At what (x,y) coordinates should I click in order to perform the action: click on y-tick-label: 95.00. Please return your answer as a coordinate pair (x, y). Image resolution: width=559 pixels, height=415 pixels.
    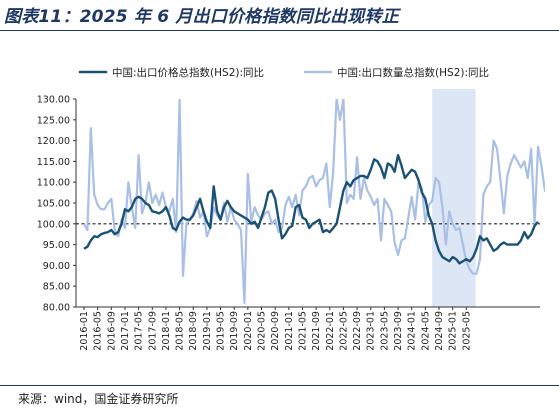
    Looking at the image, I should click on (56, 245).